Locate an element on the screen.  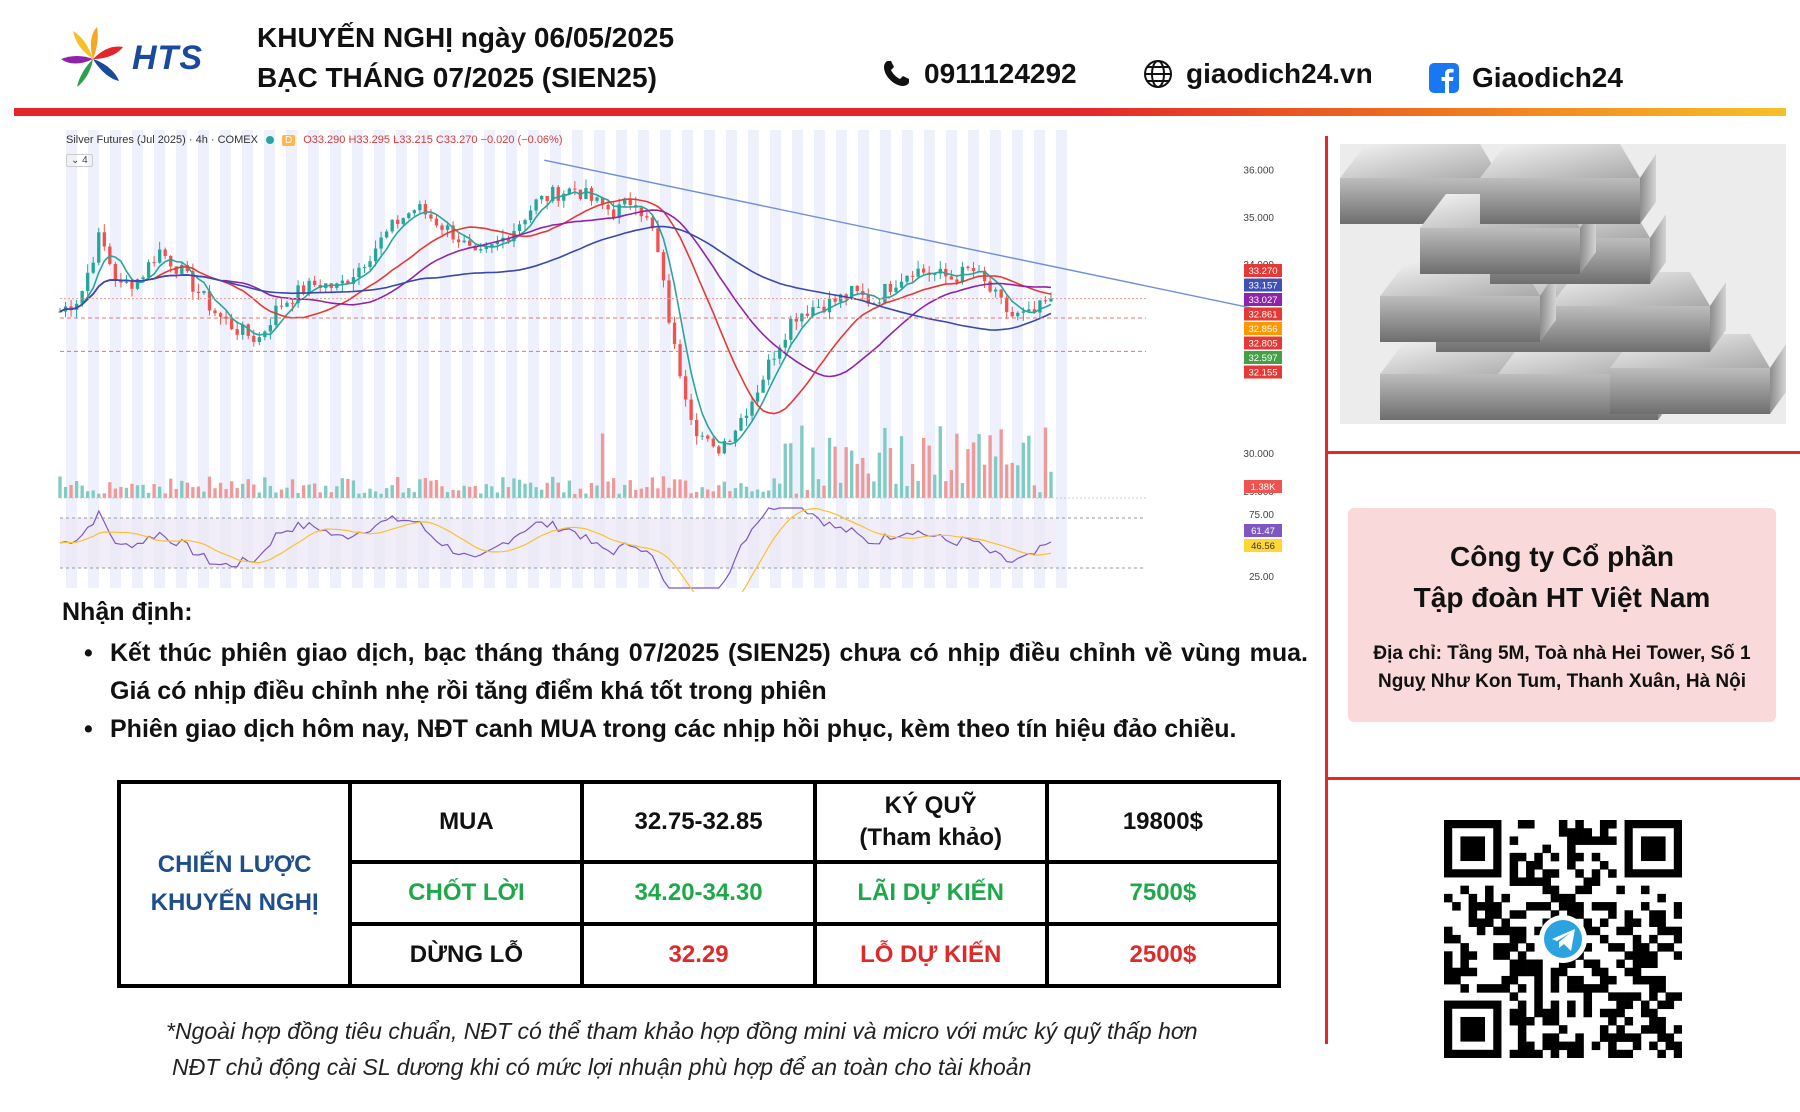
contact-facebook: Giaodich24 is located at coordinates (1525, 78).